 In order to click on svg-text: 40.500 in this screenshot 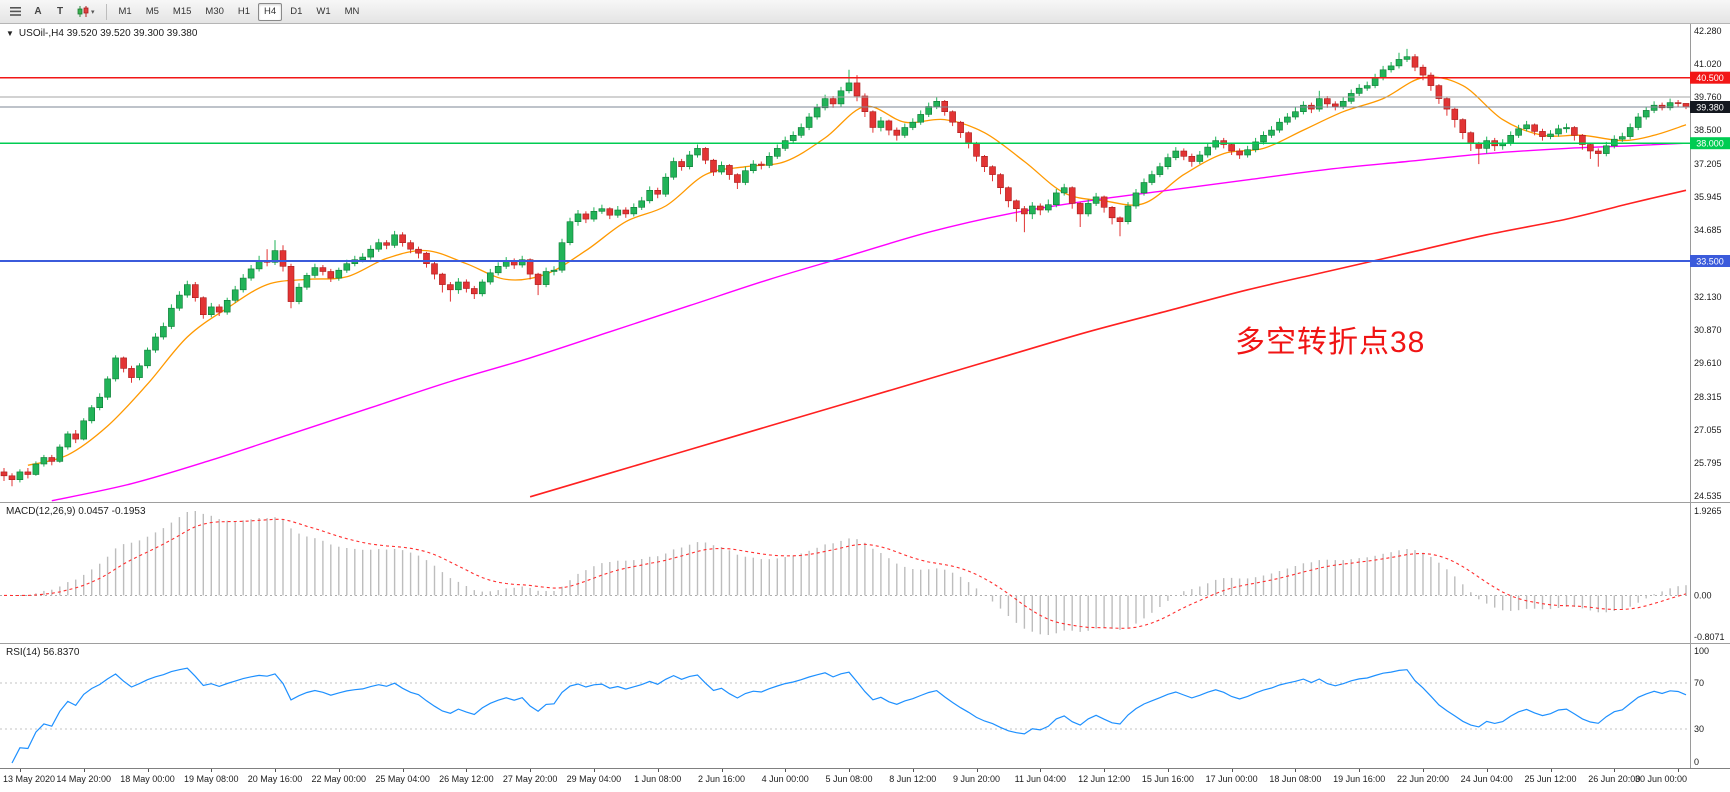, I will do `click(1710, 78)`.